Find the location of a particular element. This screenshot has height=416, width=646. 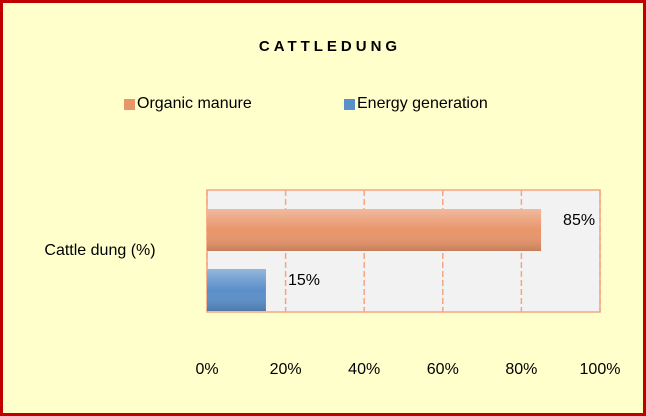

data-label: 15% is located at coordinates (304, 280).